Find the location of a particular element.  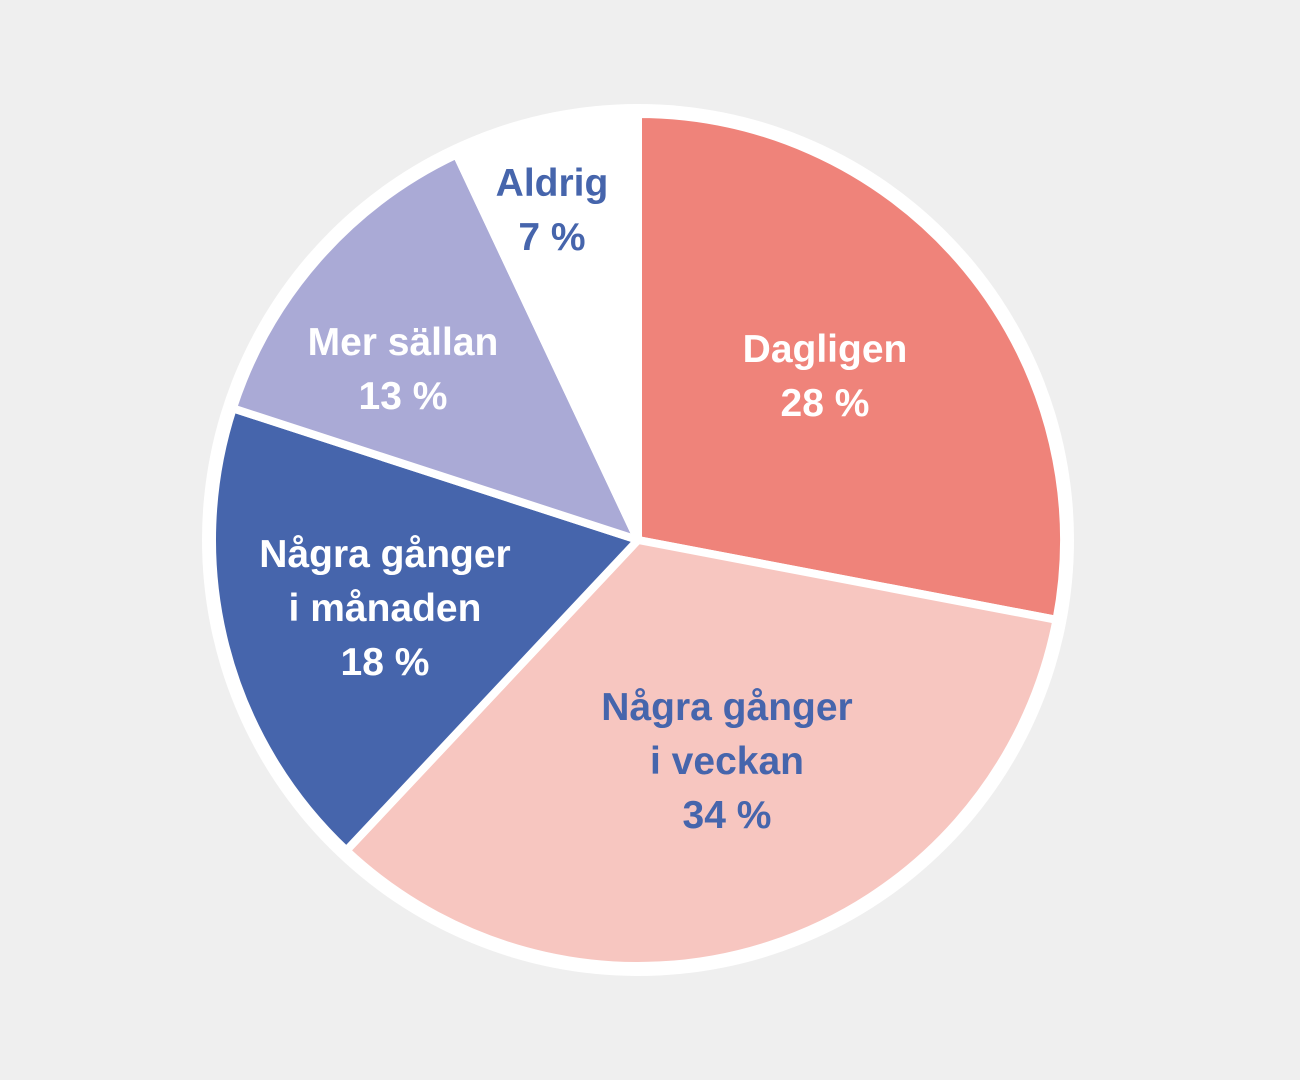

slice-category-label: i veckan is located at coordinates (727, 761).